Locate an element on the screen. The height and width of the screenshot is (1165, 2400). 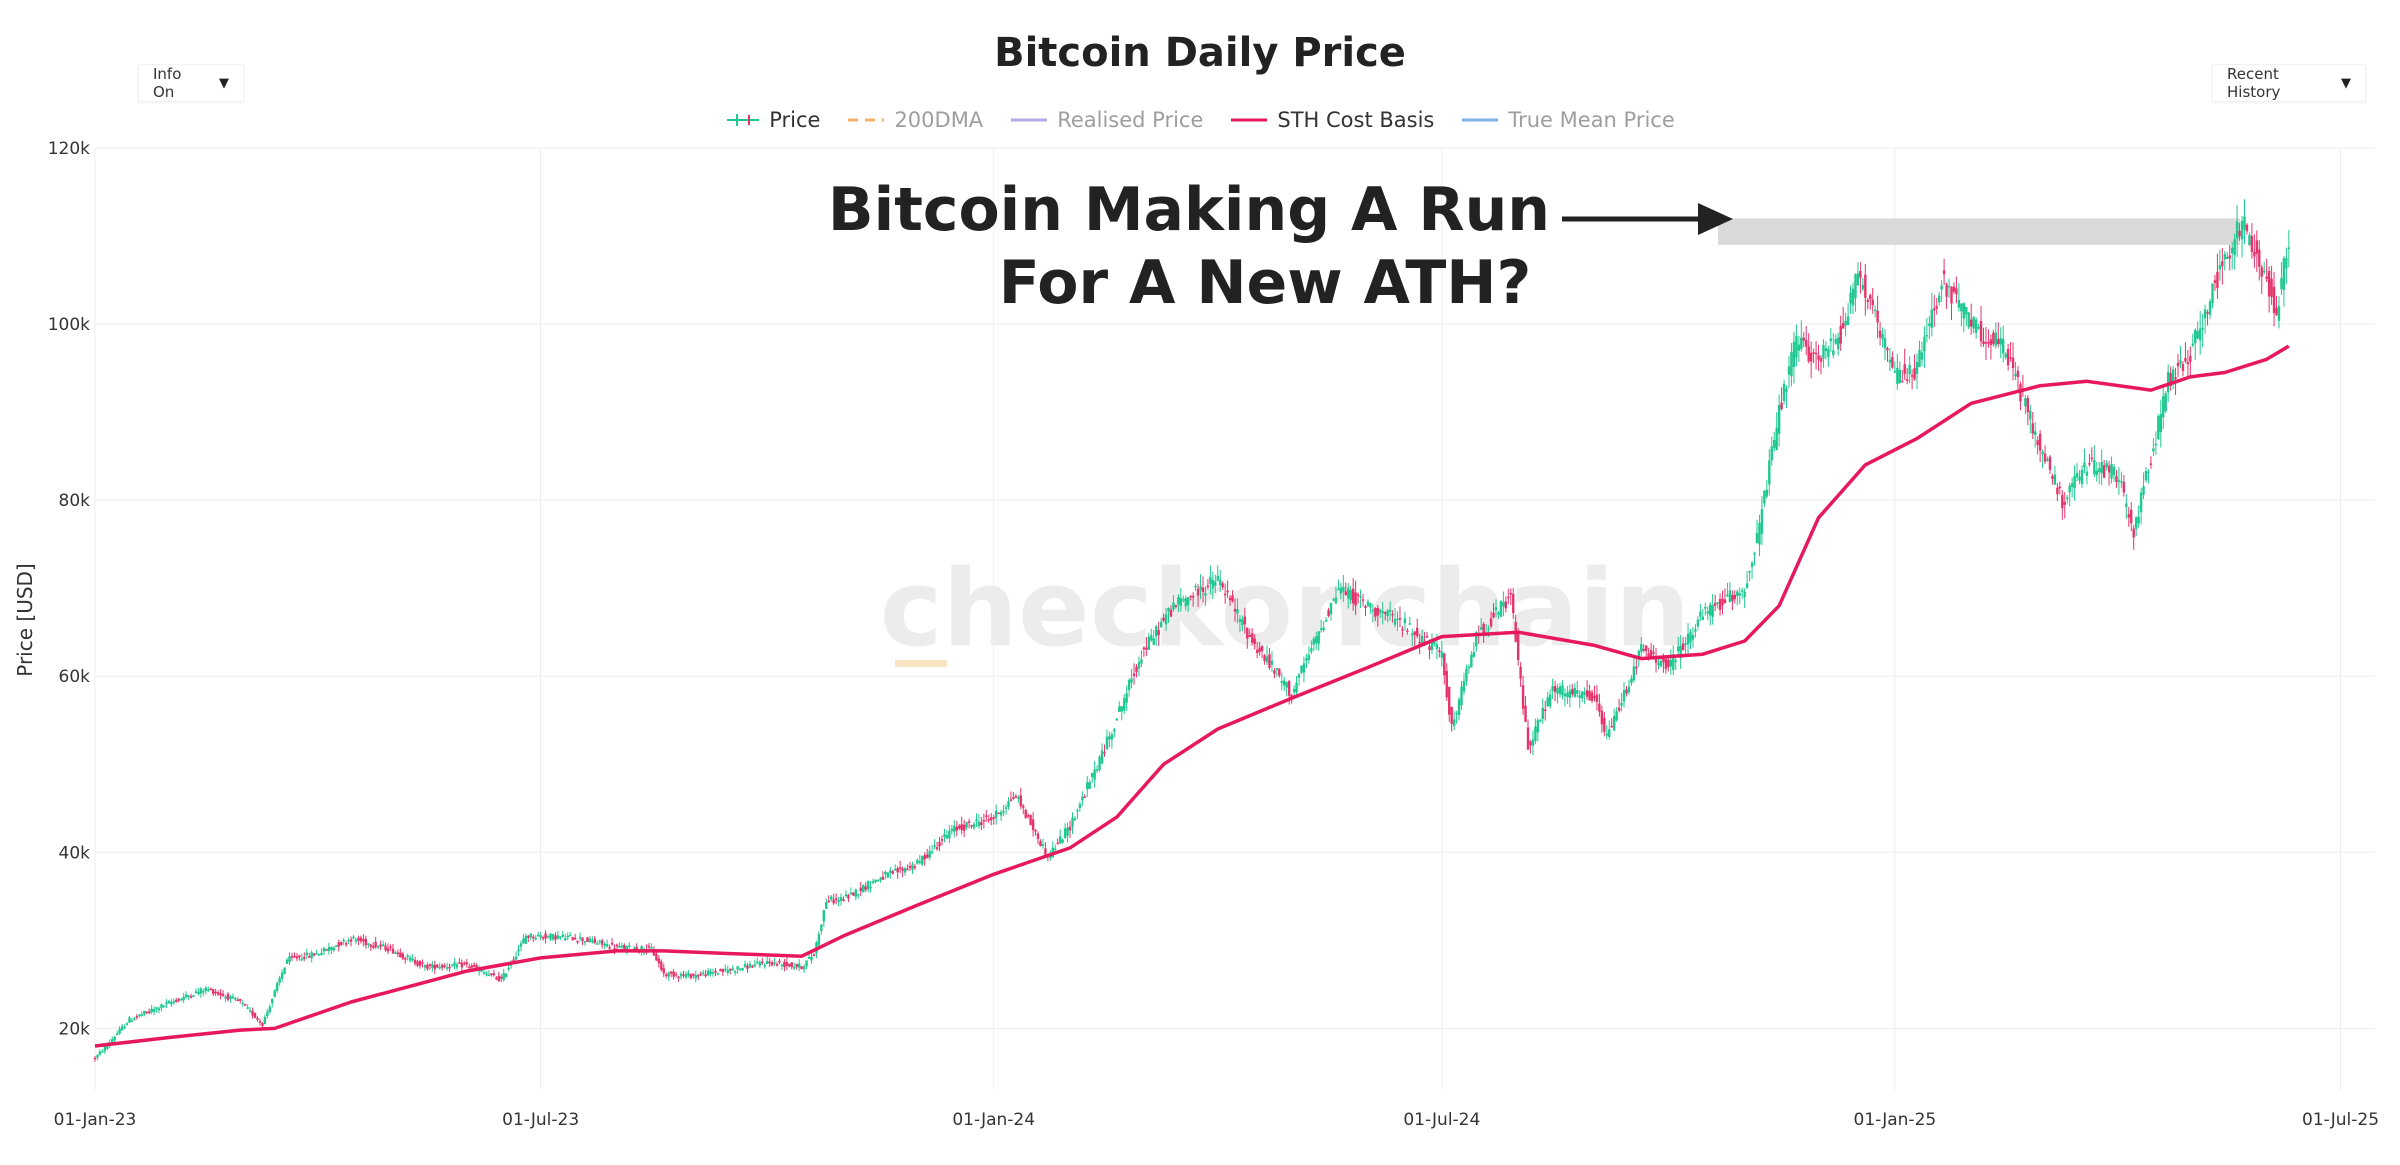
legend-item-true-mean-price: True Mean Price is located at coordinates (1567, 120).